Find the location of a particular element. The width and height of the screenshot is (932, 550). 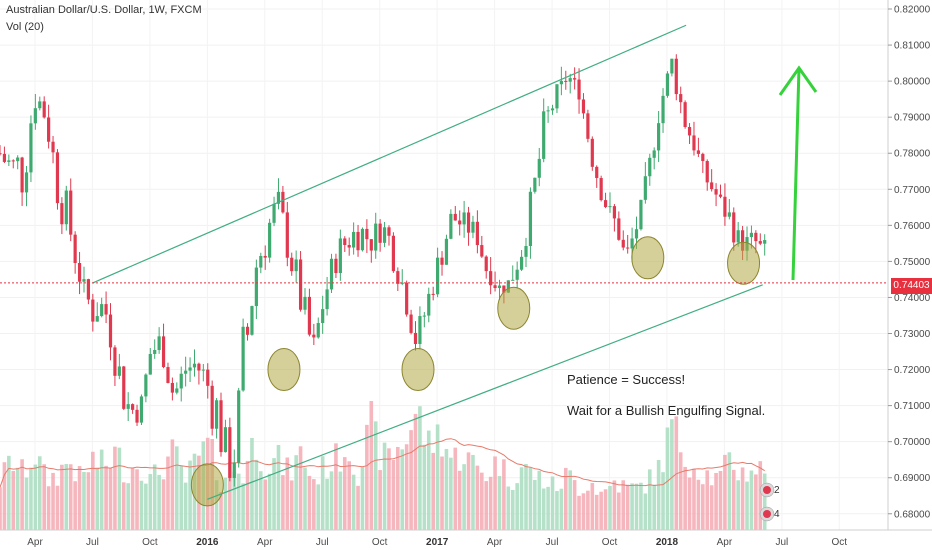

up-arrow is located at coordinates (798, 173).